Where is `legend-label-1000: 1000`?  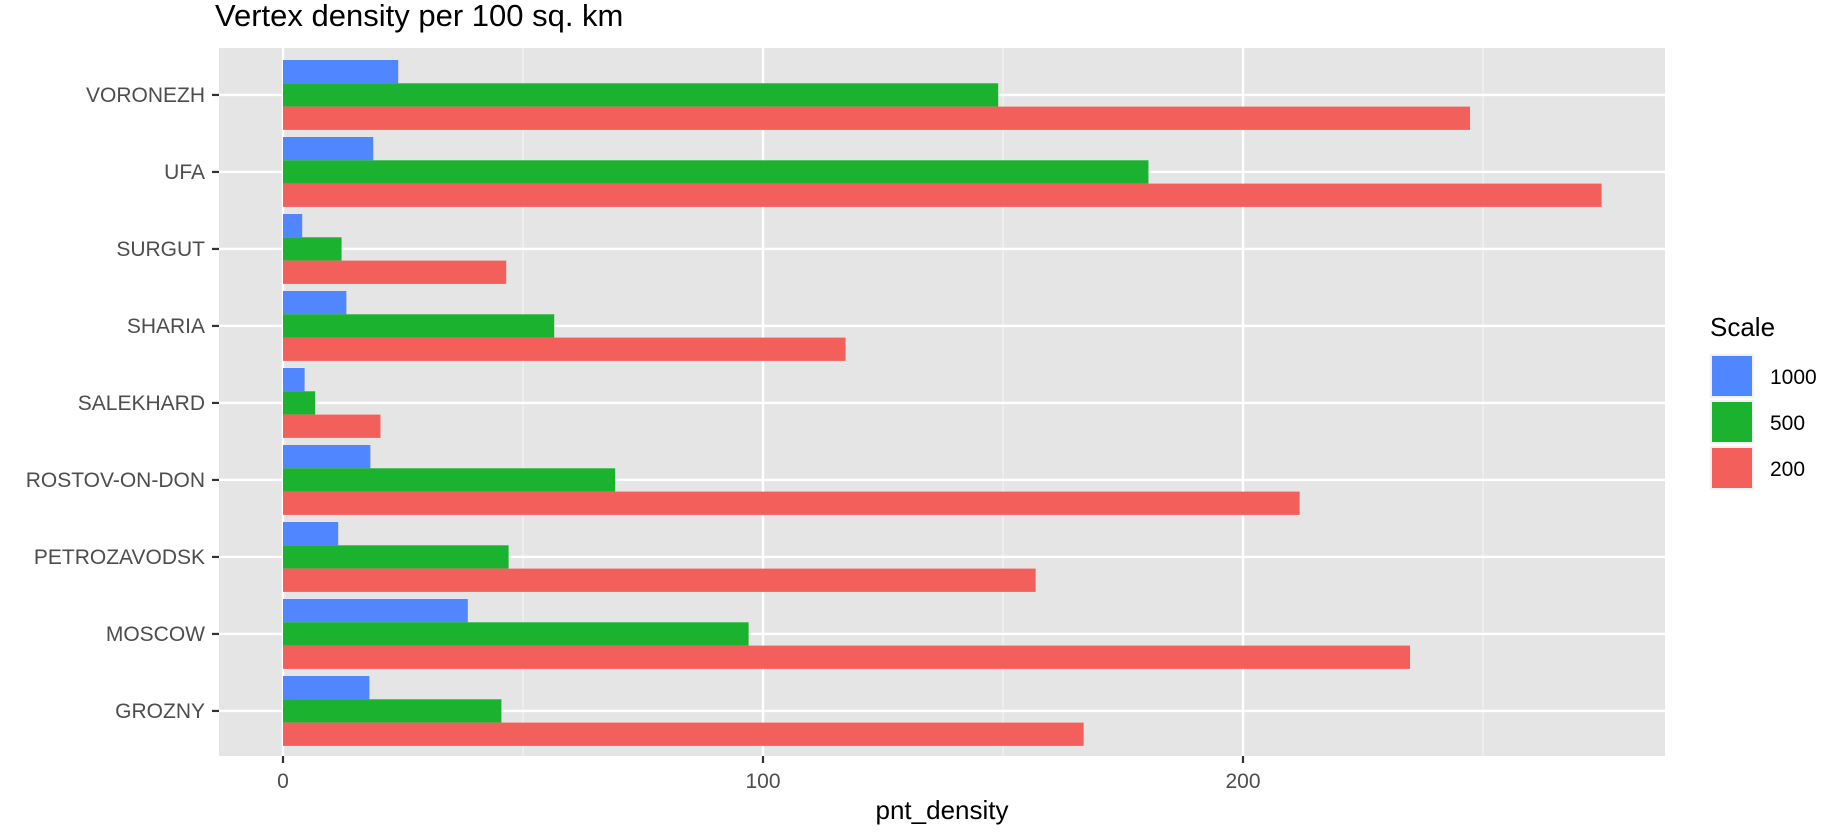 legend-label-1000: 1000 is located at coordinates (1793, 377).